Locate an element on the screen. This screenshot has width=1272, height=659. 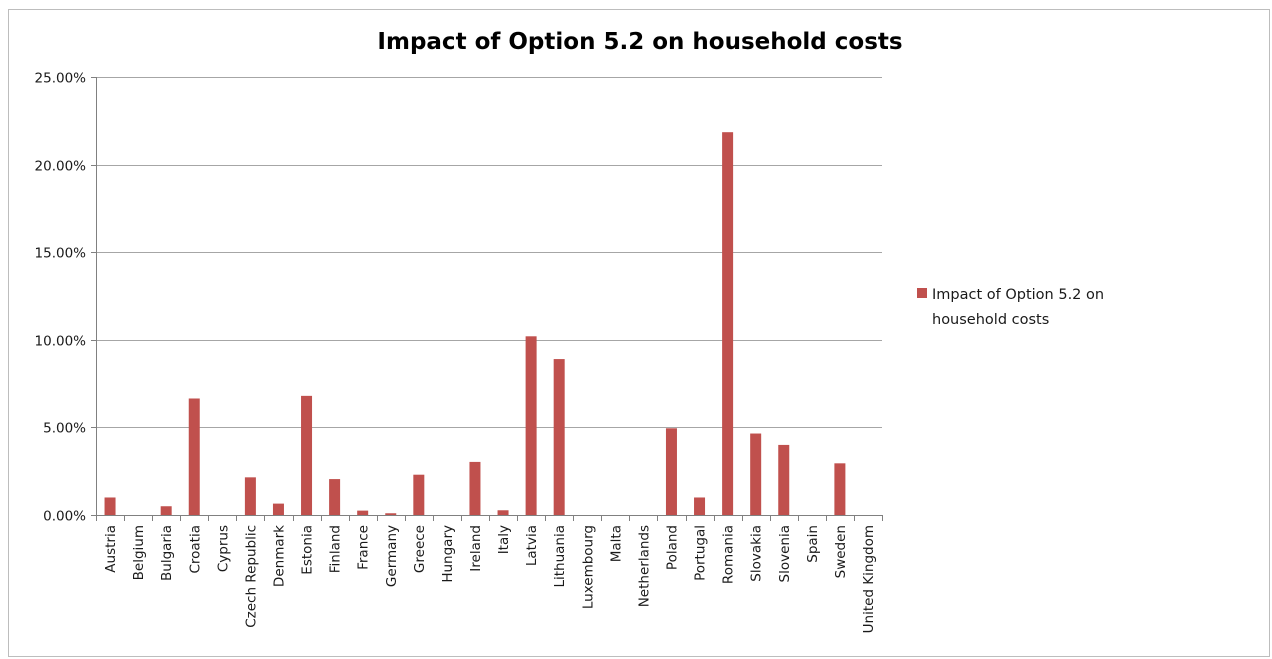
bar-france is located at coordinates (363, 512).